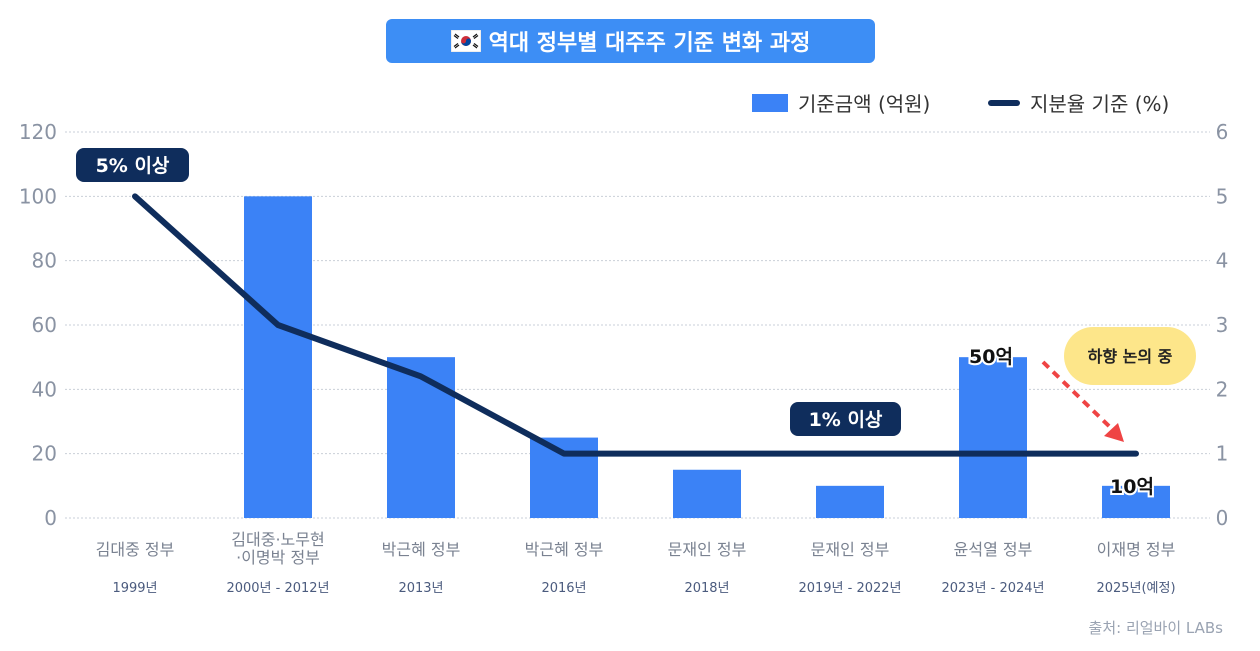 The height and width of the screenshot is (651, 1260). Describe the element at coordinates (849, 588) in the screenshot. I see `x-period-label: 2019년 - 2022년` at that location.